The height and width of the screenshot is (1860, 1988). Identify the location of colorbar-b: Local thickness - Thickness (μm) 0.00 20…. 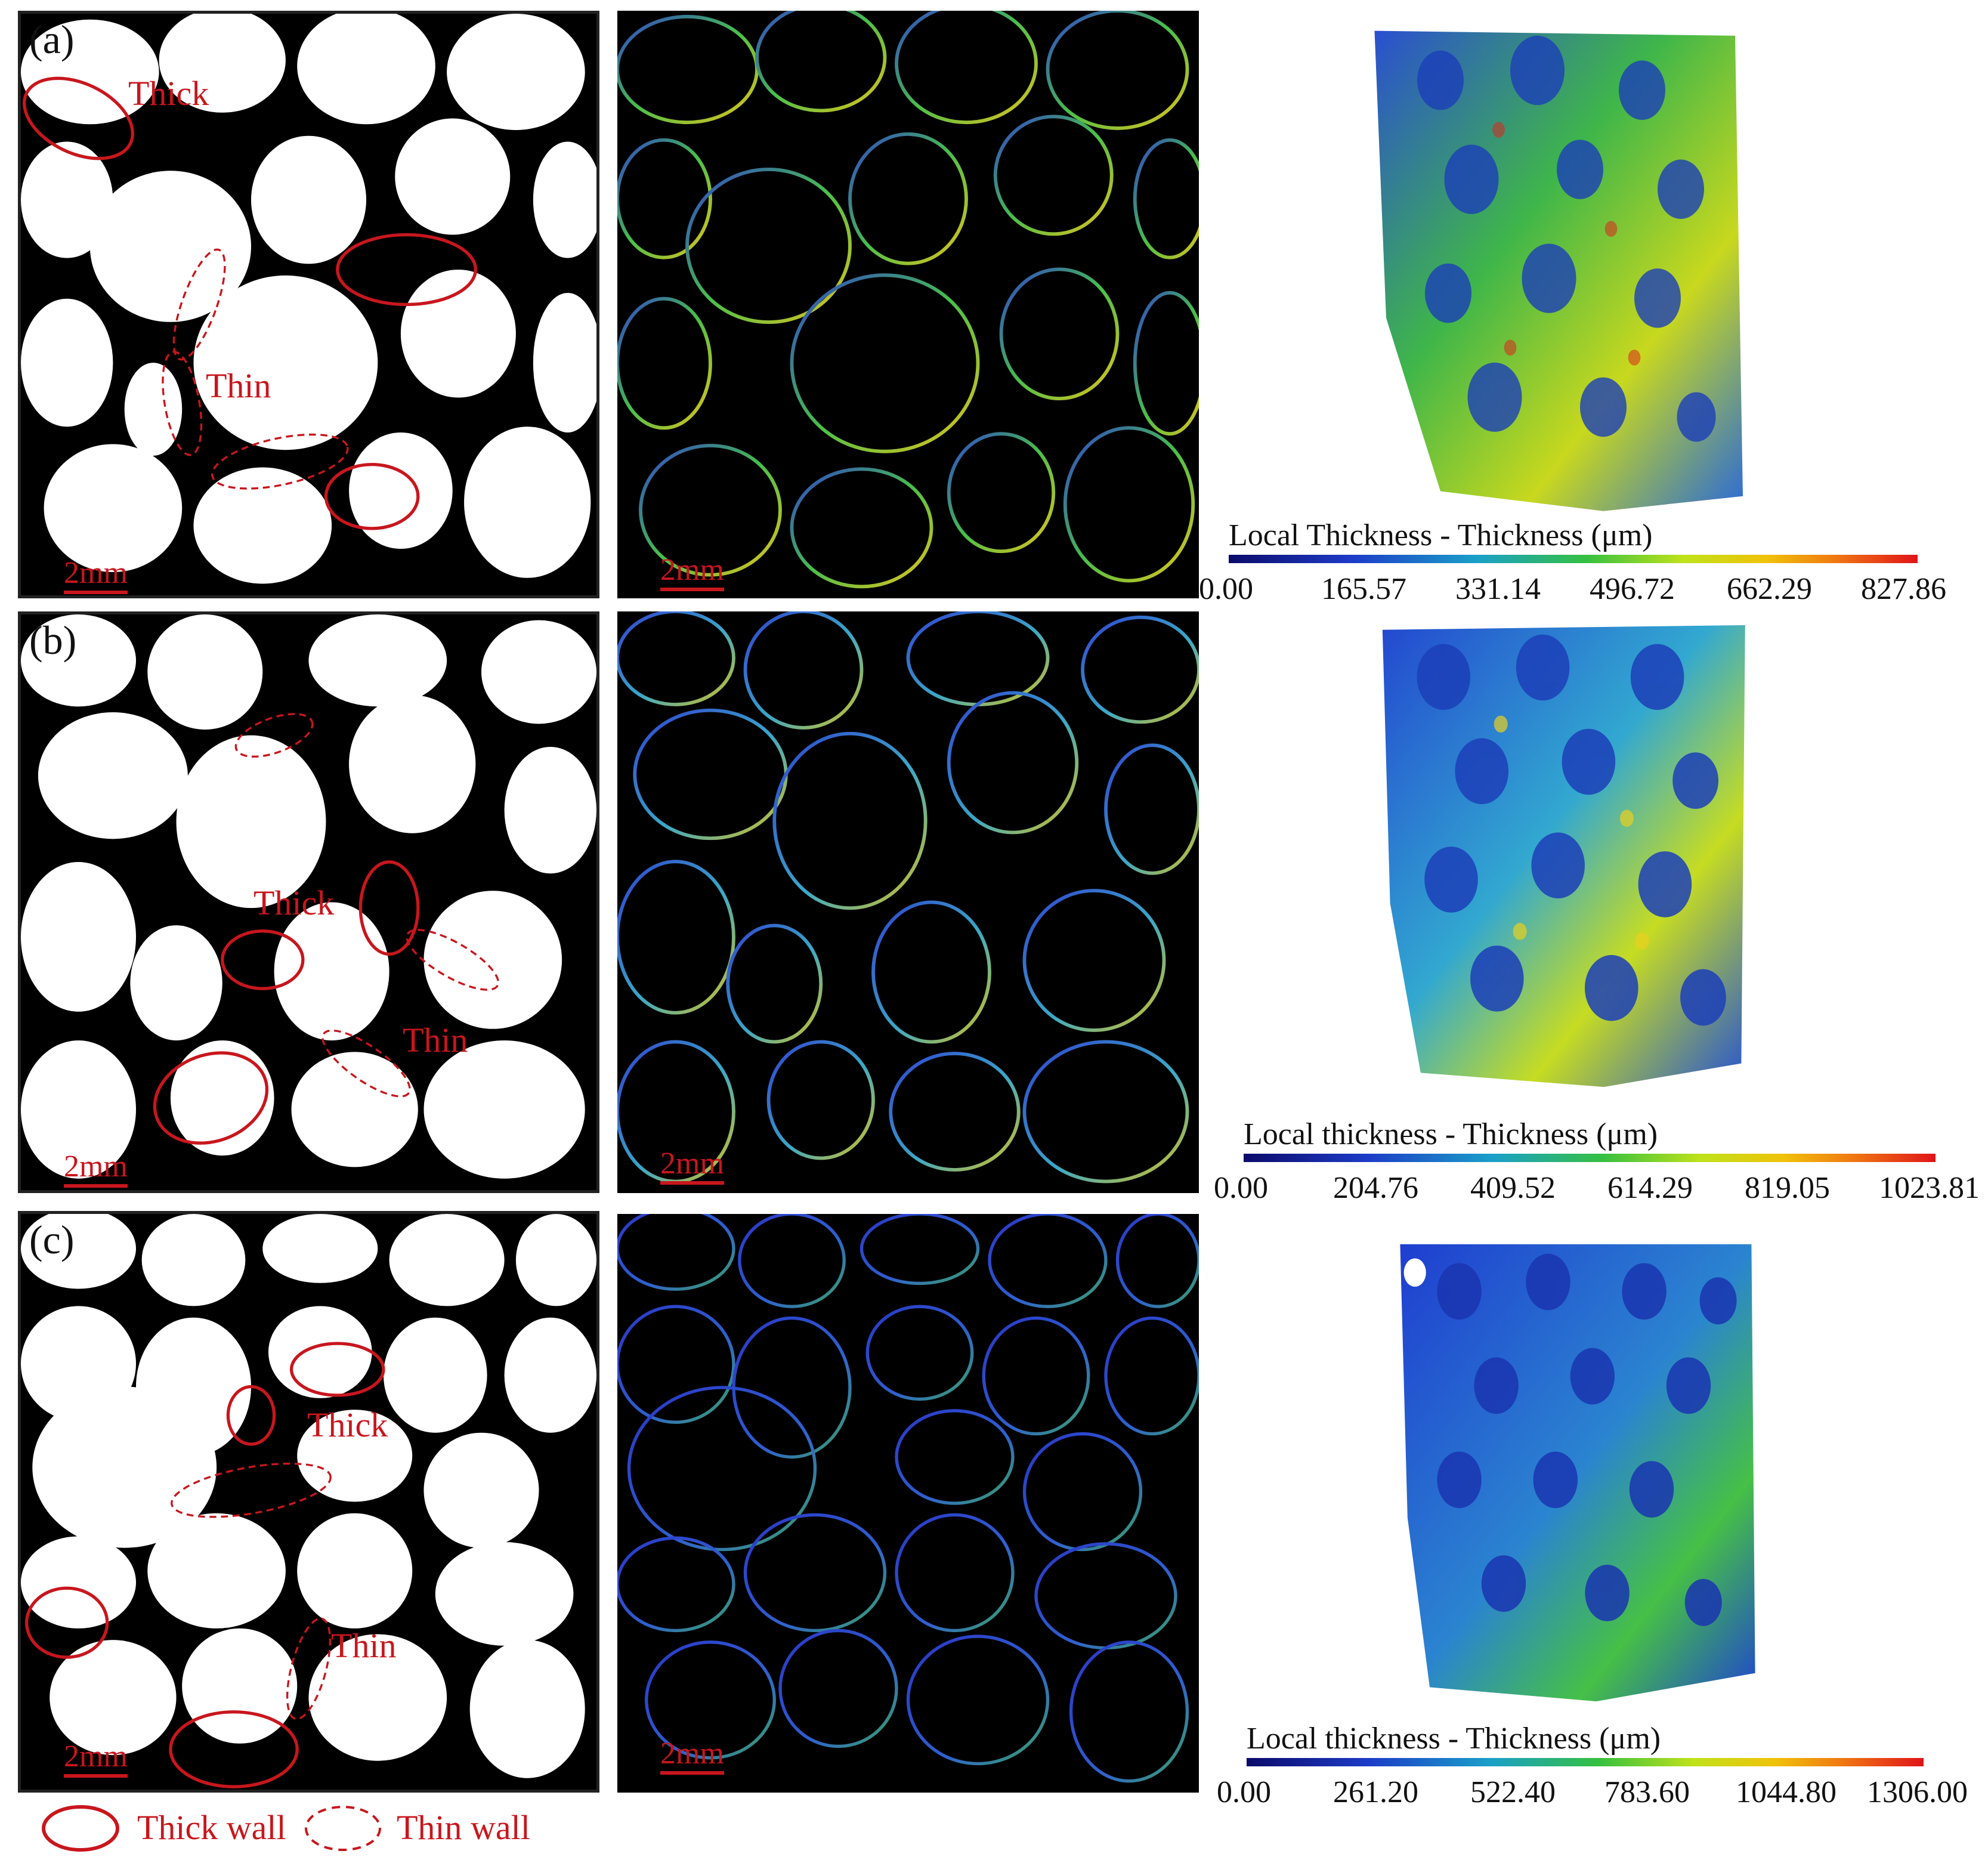
(1592, 1161).